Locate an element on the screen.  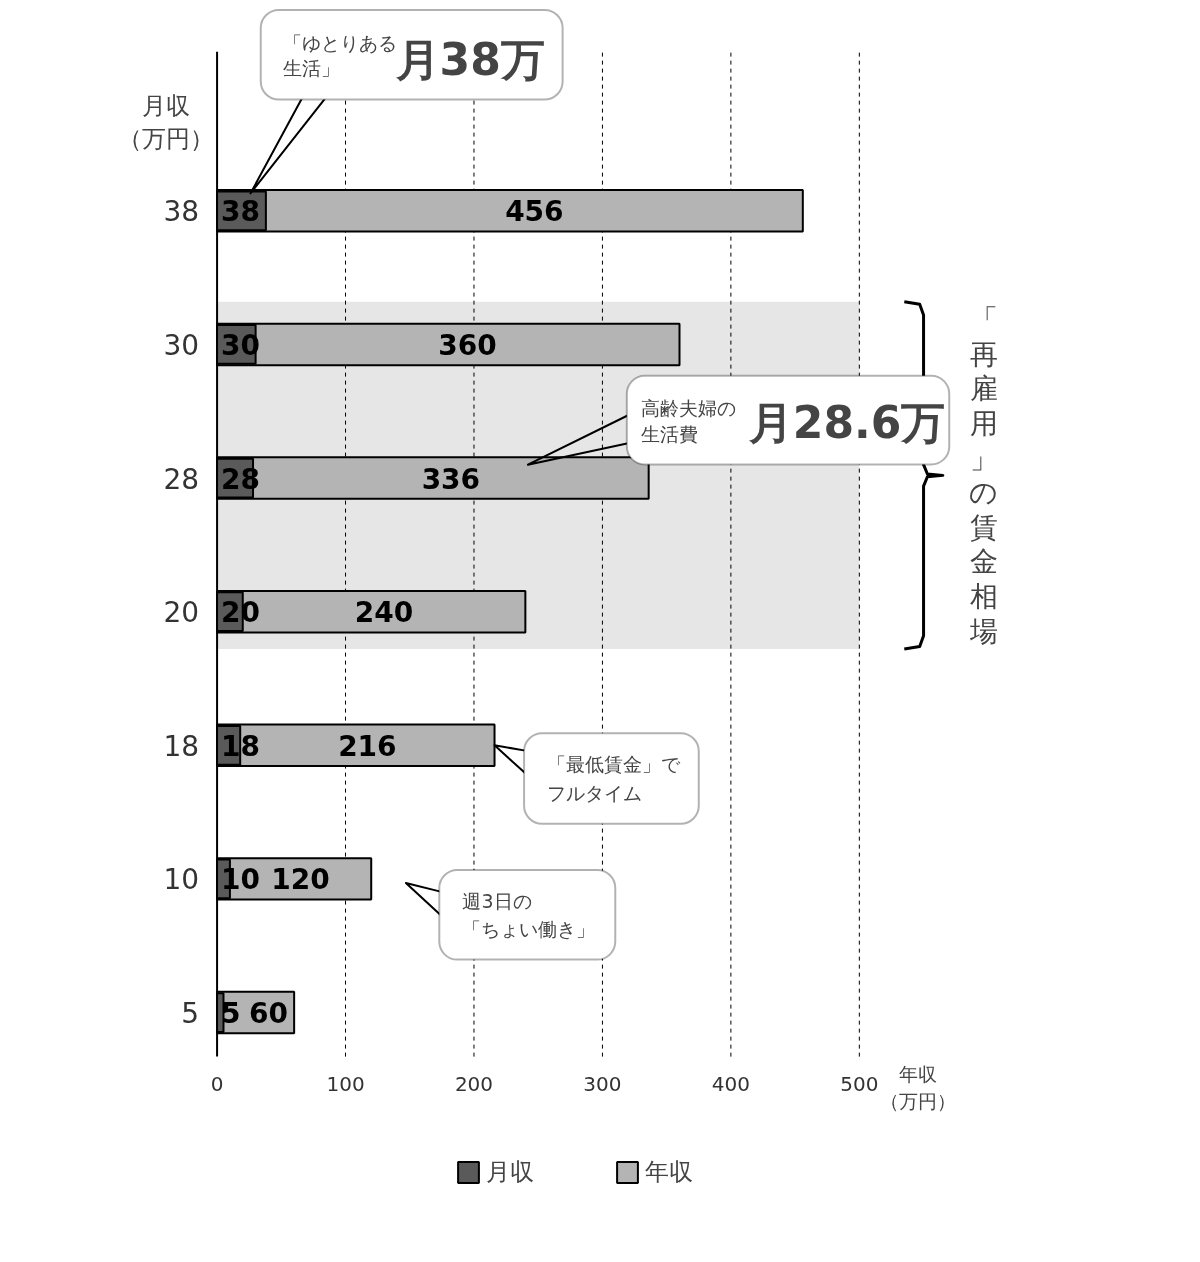
x-tick-label: 200 is located at coordinates (474, 1083).